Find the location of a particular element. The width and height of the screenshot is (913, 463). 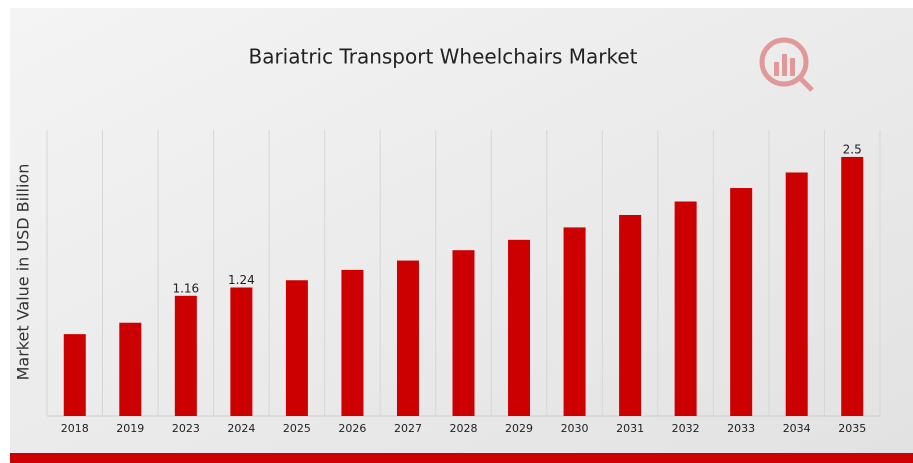

x-tick-label: 2026 is located at coordinates (352, 428).